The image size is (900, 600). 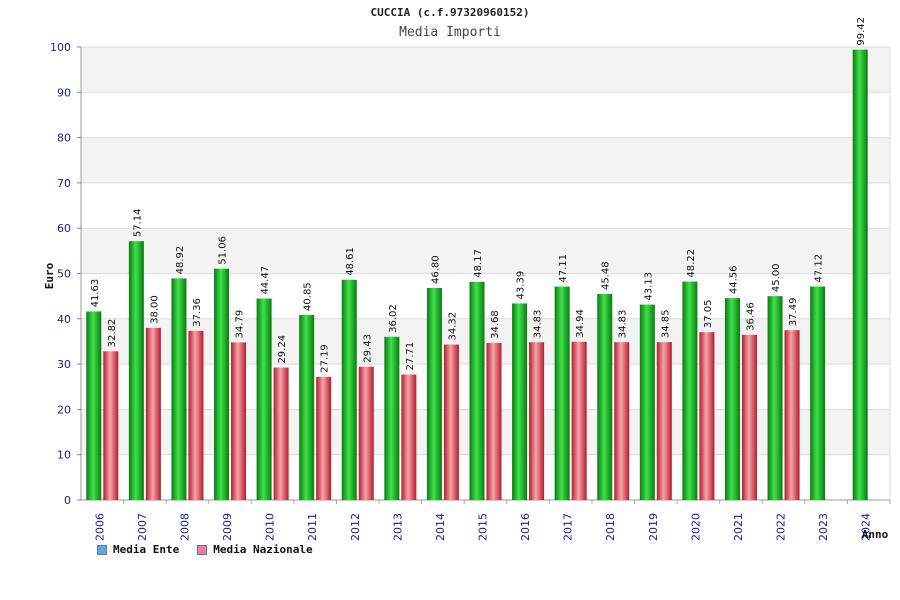 What do you see at coordinates (64, 92) in the screenshot?
I see `y-tick-label: 90` at bounding box center [64, 92].